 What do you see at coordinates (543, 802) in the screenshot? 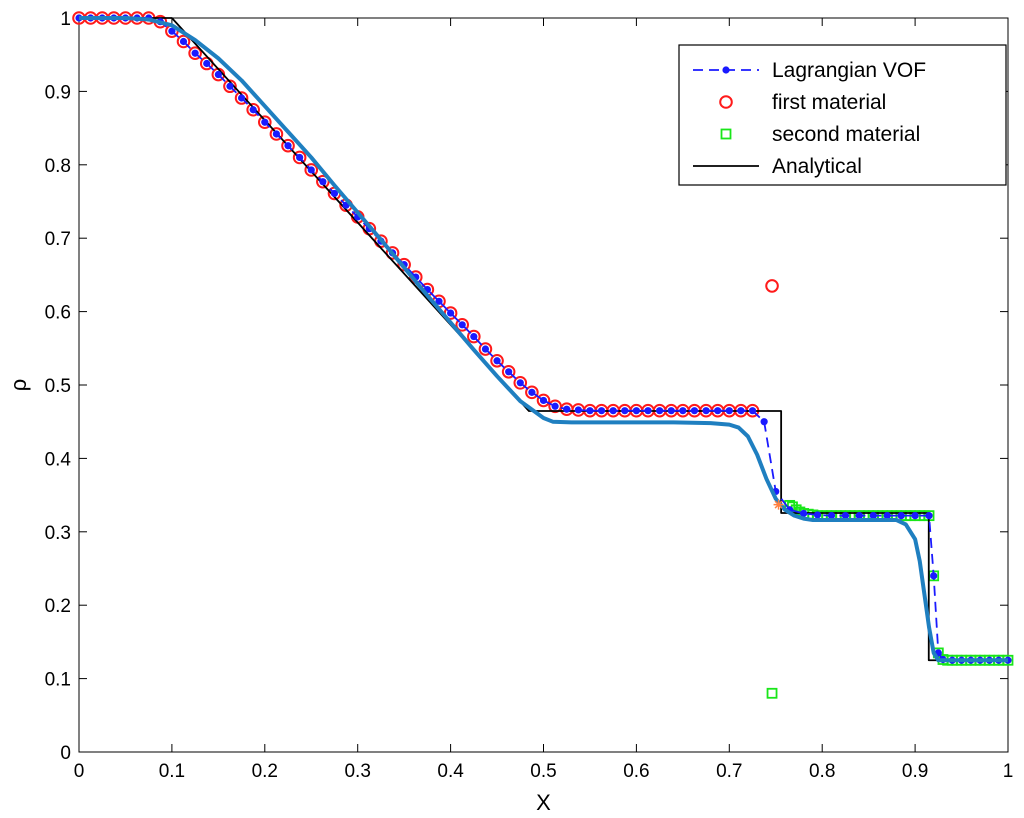
I see `x-axis-label: X` at bounding box center [543, 802].